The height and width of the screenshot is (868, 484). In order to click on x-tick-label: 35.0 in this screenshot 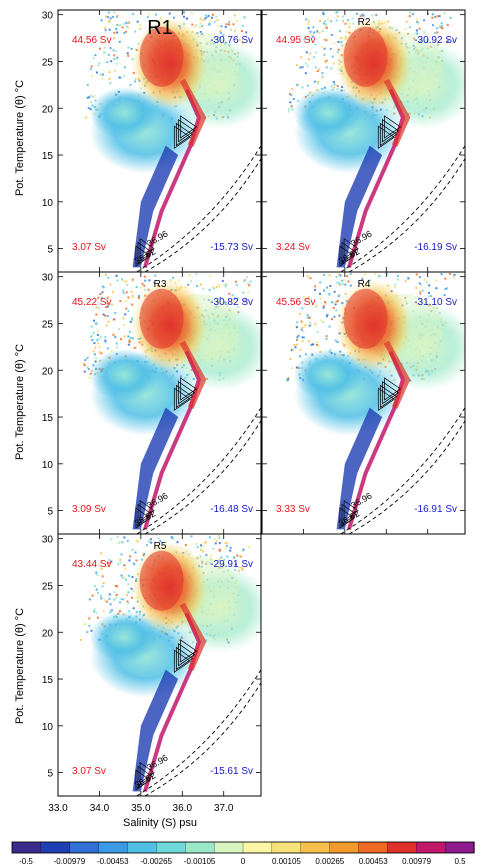, I will do `click(141, 808)`.